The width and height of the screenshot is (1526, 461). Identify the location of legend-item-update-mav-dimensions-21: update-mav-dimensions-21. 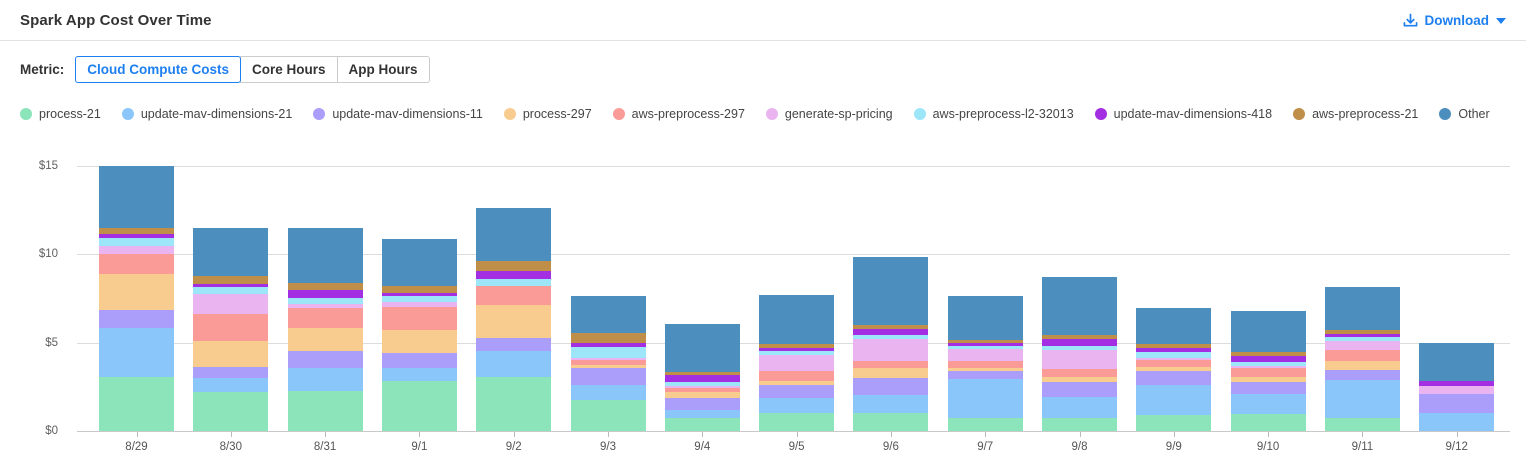
(206, 114).